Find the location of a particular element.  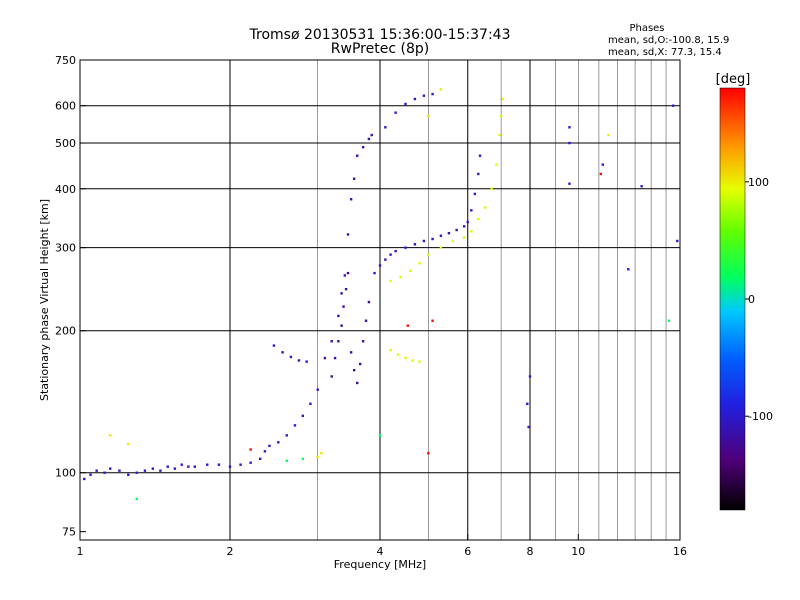

x-tick-label: 4 is located at coordinates (380, 551).